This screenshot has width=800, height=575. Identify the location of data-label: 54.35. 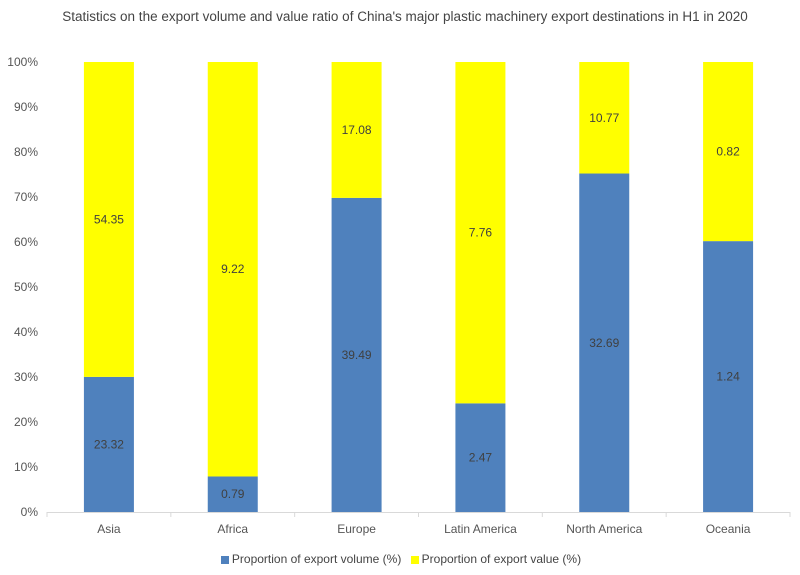
(109, 219).